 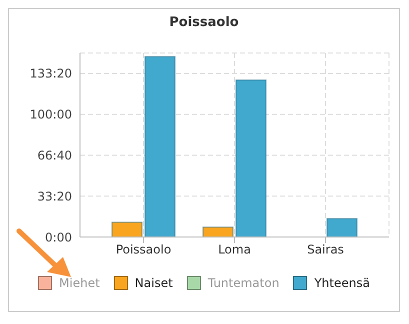 What do you see at coordinates (234, 249) in the screenshot?
I see `x-tick-label: Loma` at bounding box center [234, 249].